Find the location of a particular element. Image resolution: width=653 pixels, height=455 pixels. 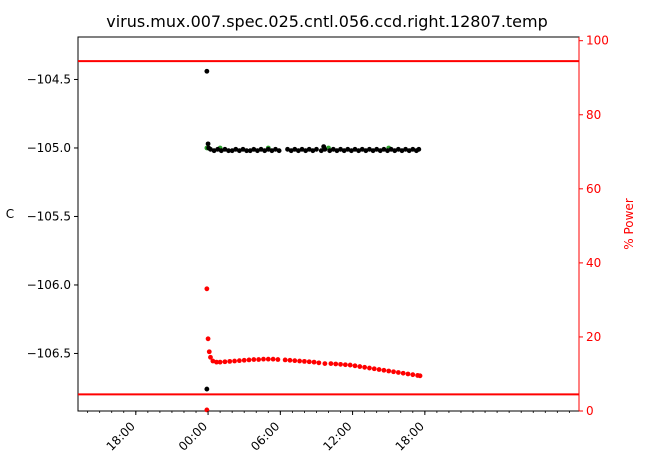

y-tick-label-right: 100 is located at coordinates (597, 41).